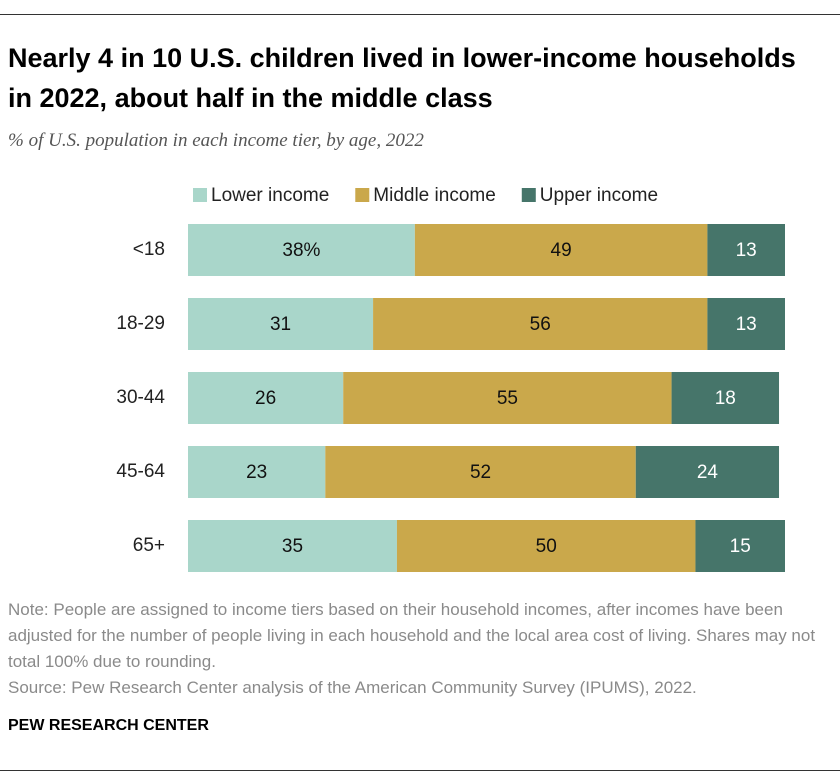 This screenshot has height=784, width=840. What do you see at coordinates (420, 770) in the screenshot?
I see `bottom-rule` at bounding box center [420, 770].